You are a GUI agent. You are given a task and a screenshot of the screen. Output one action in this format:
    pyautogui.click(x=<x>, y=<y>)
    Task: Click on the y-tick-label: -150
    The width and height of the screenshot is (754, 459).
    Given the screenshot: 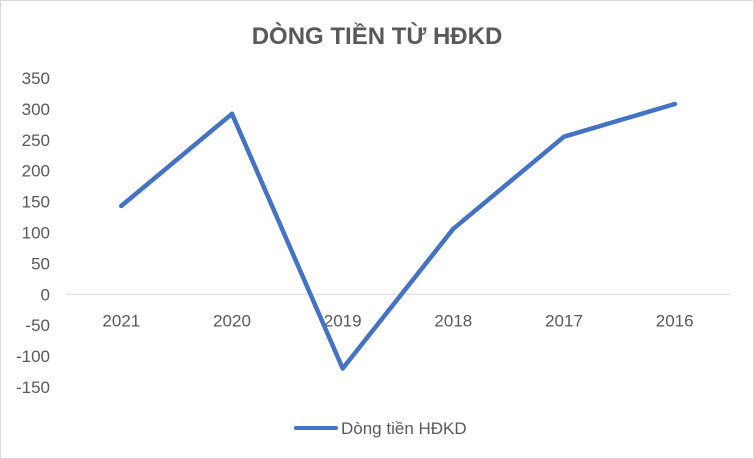 What is the action you would take?
    pyautogui.click(x=33, y=387)
    